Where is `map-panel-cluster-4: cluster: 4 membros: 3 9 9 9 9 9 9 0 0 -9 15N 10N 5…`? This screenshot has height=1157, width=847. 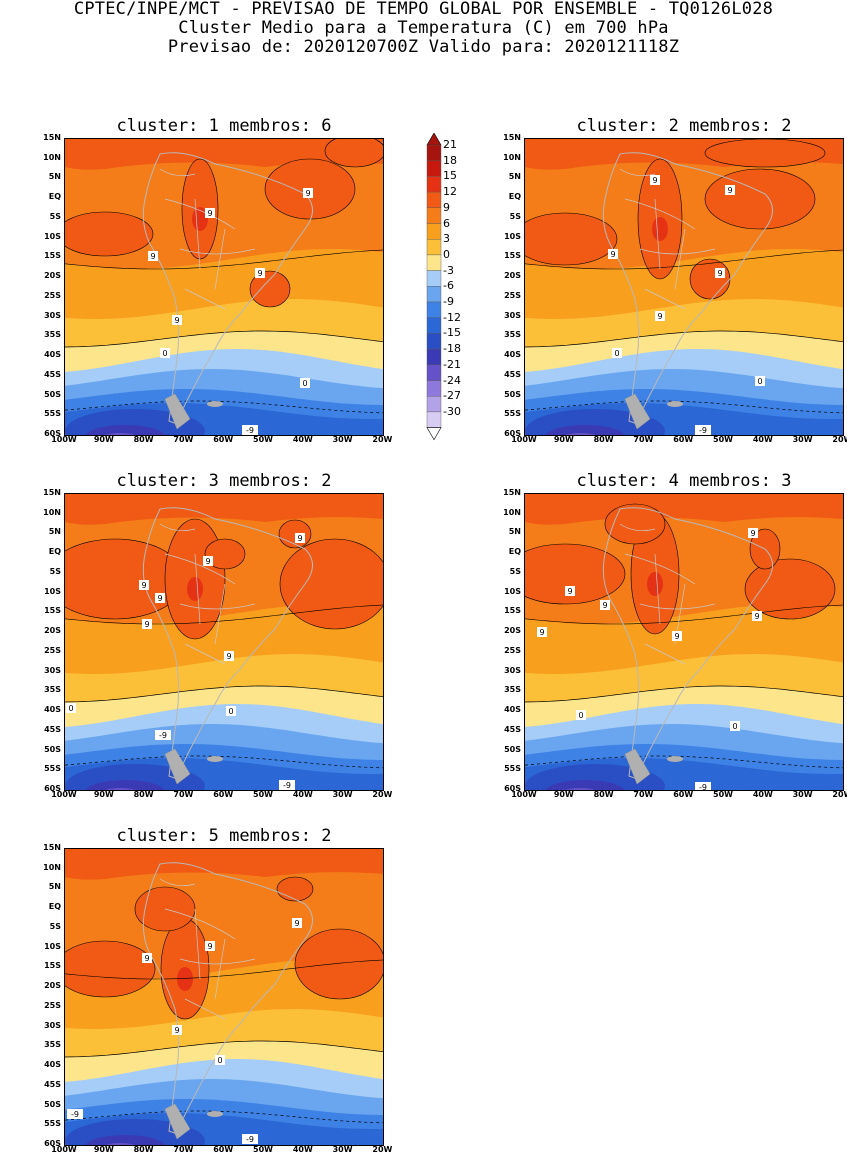 map-panel-cluster-4: cluster: 4 membros: 3 9 9 9 9 9 9 0 0 -9 15N 10N 5… is located at coordinates (675, 635).